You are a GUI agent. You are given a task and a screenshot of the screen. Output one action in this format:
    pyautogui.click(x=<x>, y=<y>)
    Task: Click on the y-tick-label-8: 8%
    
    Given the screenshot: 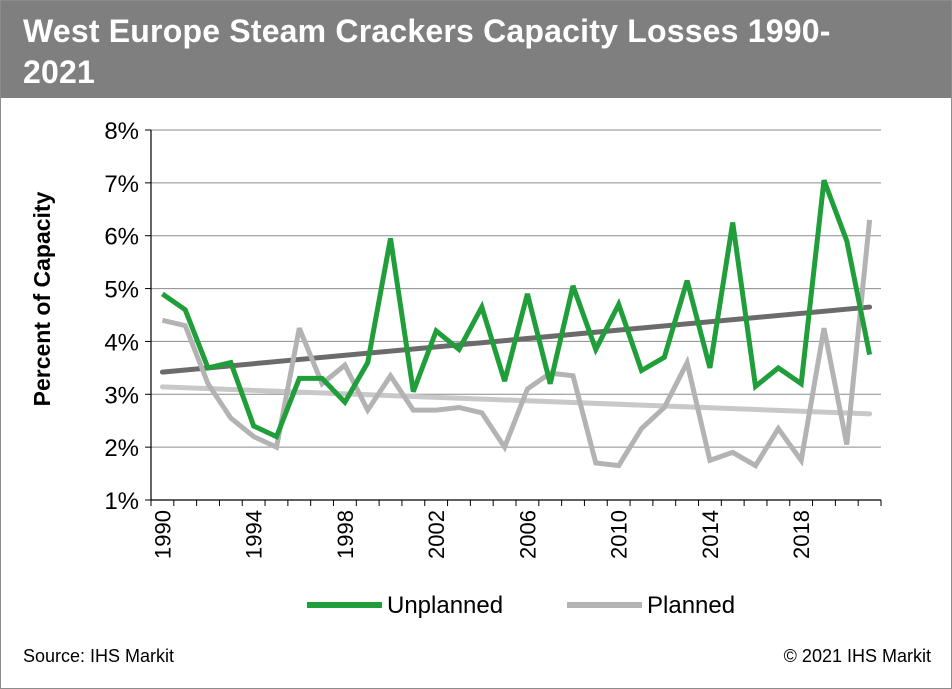 What is the action you would take?
    pyautogui.click(x=121, y=131)
    